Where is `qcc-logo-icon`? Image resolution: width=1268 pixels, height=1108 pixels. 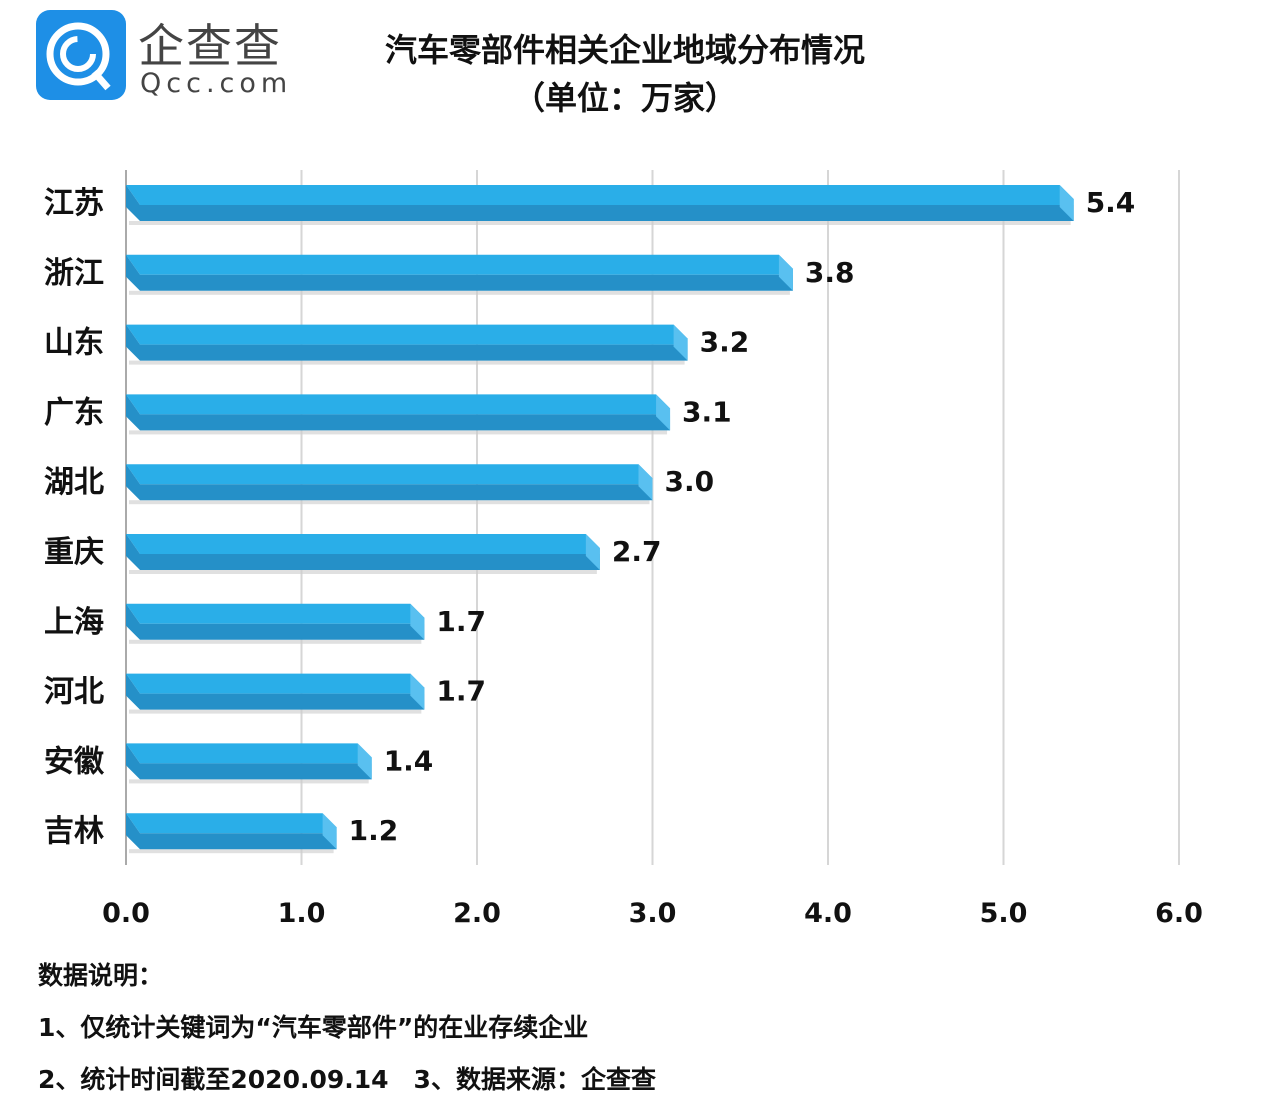
qcc-logo-icon is located at coordinates (81, 55).